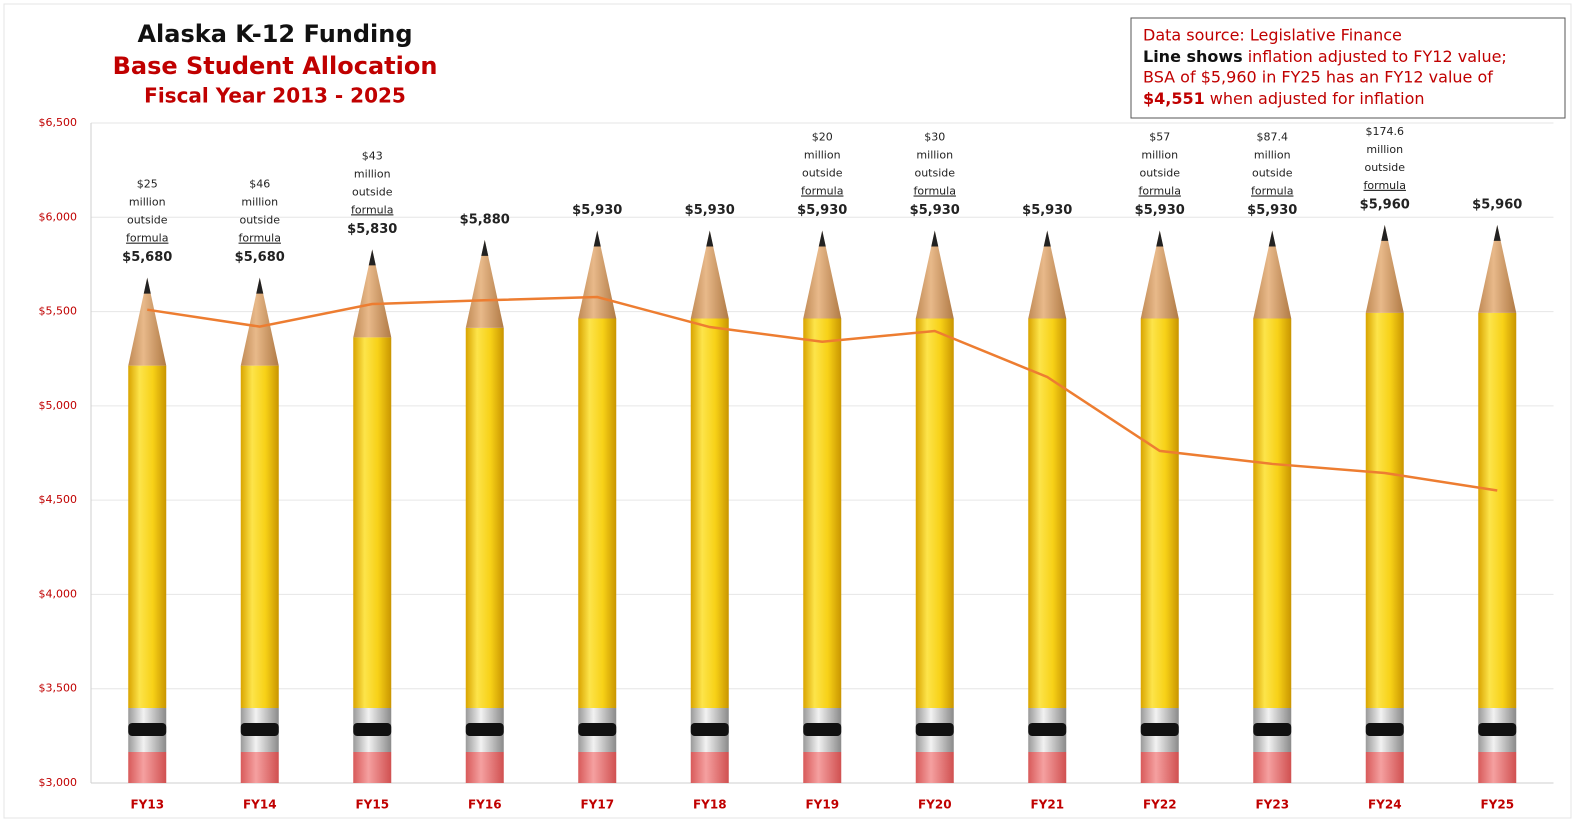 The width and height of the screenshot is (1575, 822). Describe the element at coordinates (275, 66) in the screenshot. I see `chart-subtitle: Base Student Allocation` at that location.